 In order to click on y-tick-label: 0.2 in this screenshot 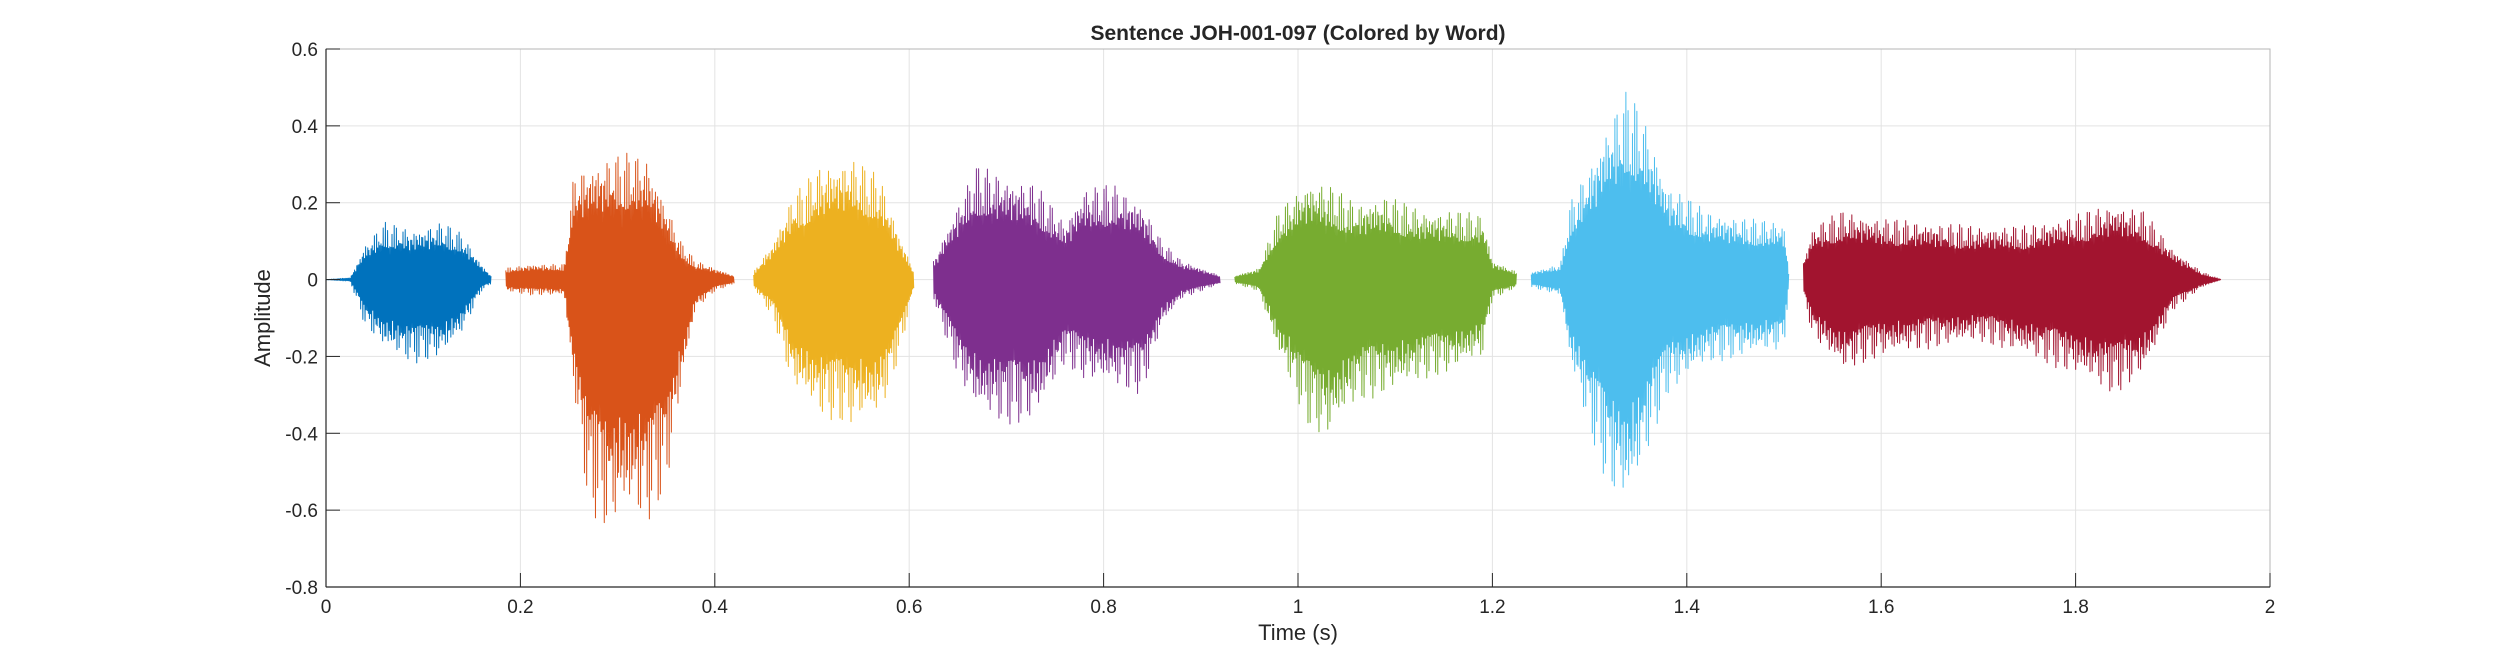, I will do `click(305, 204)`.